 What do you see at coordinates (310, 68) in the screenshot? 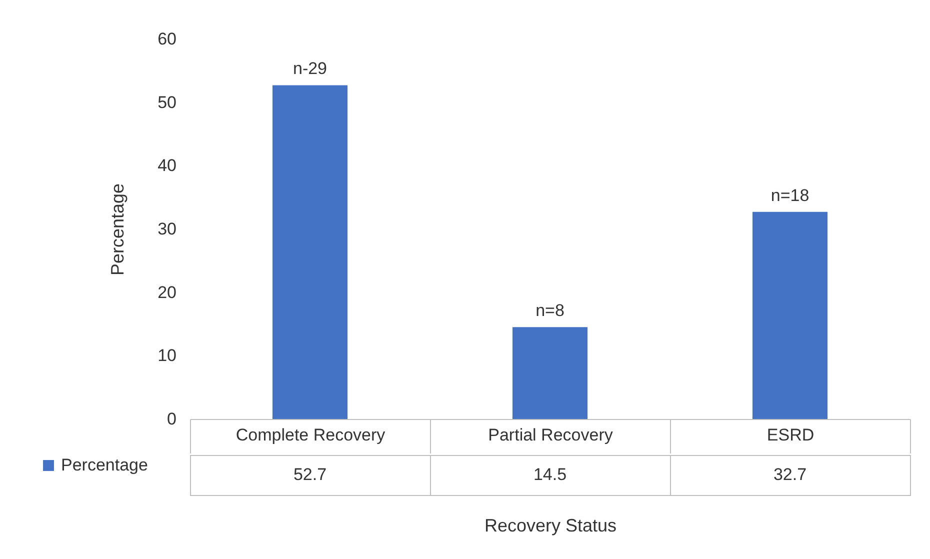
I see `annotation: n-29` at bounding box center [310, 68].